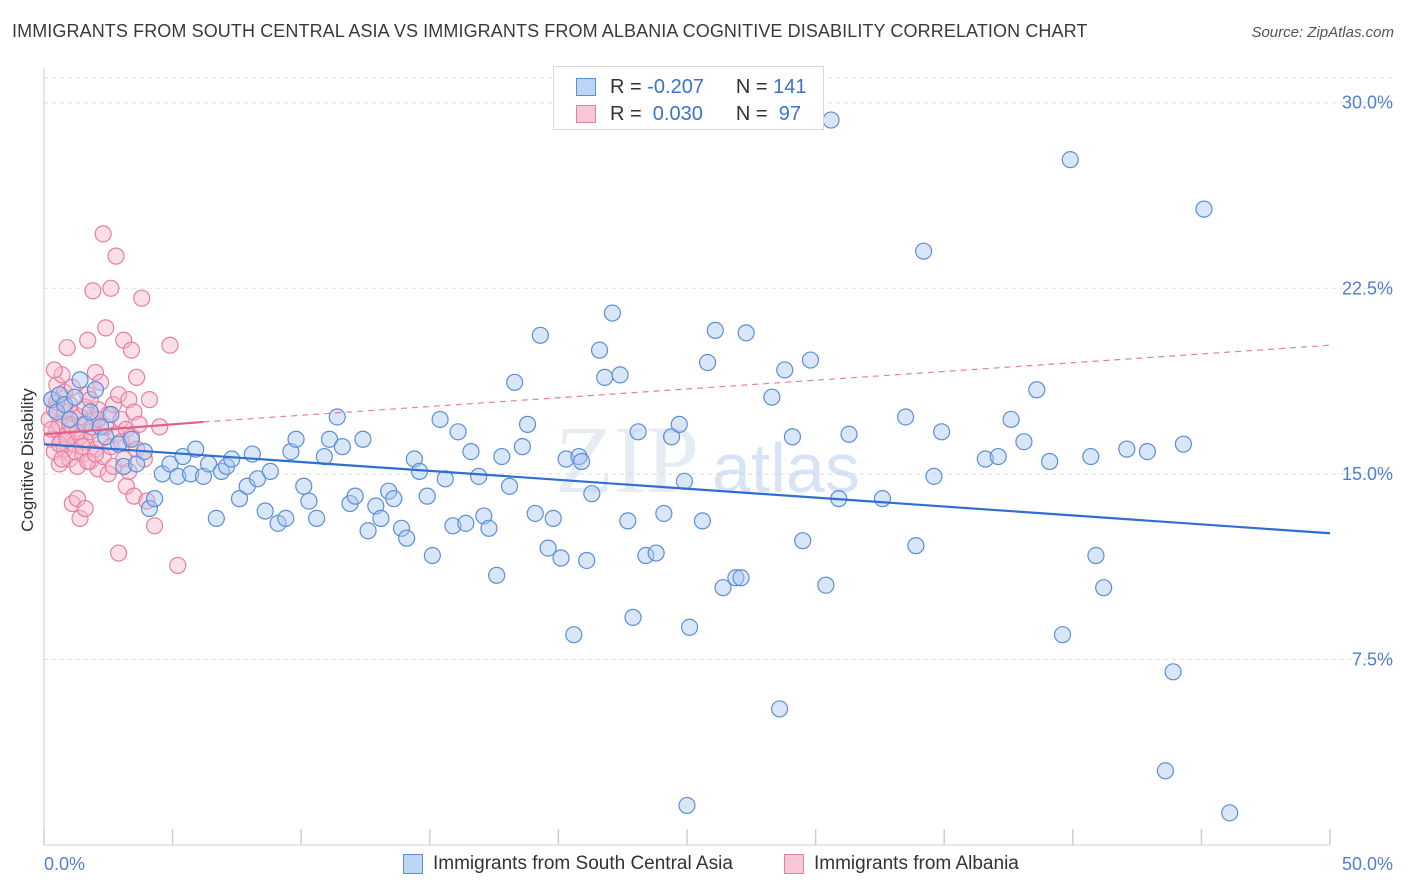 The width and height of the screenshot is (1406, 892). I want to click on legend-row-blue: R = -0.207 N = 141, so click(691, 87).